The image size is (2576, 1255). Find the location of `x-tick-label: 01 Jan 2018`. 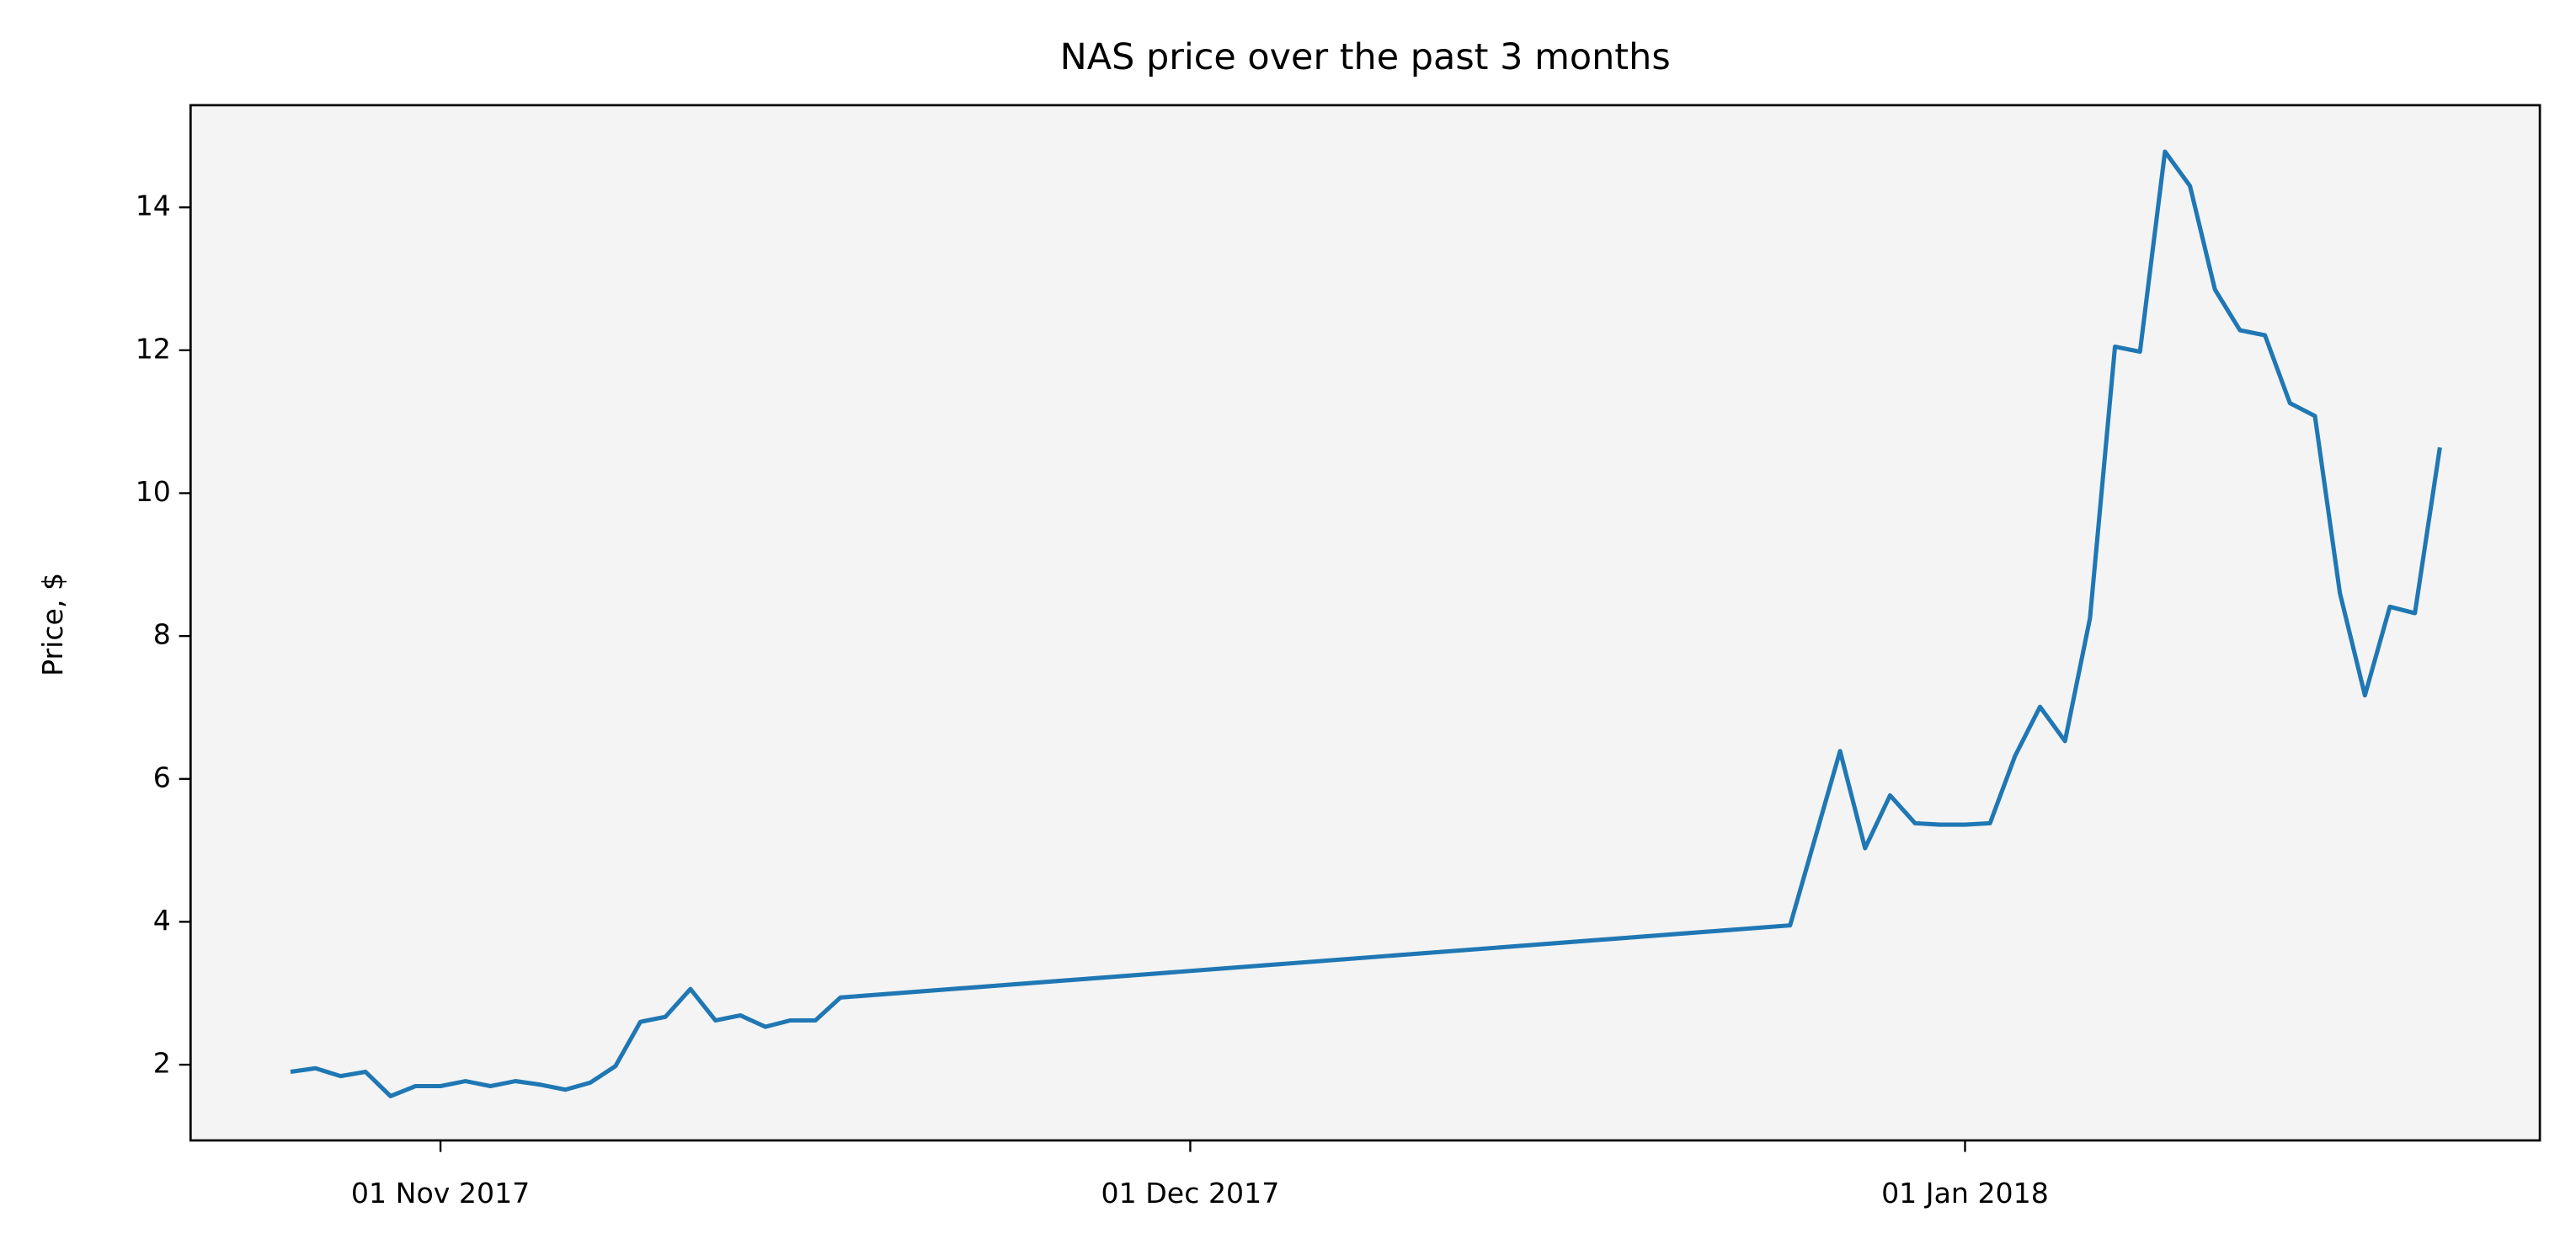

x-tick-label: 01 Jan 2018 is located at coordinates (1965, 1193).